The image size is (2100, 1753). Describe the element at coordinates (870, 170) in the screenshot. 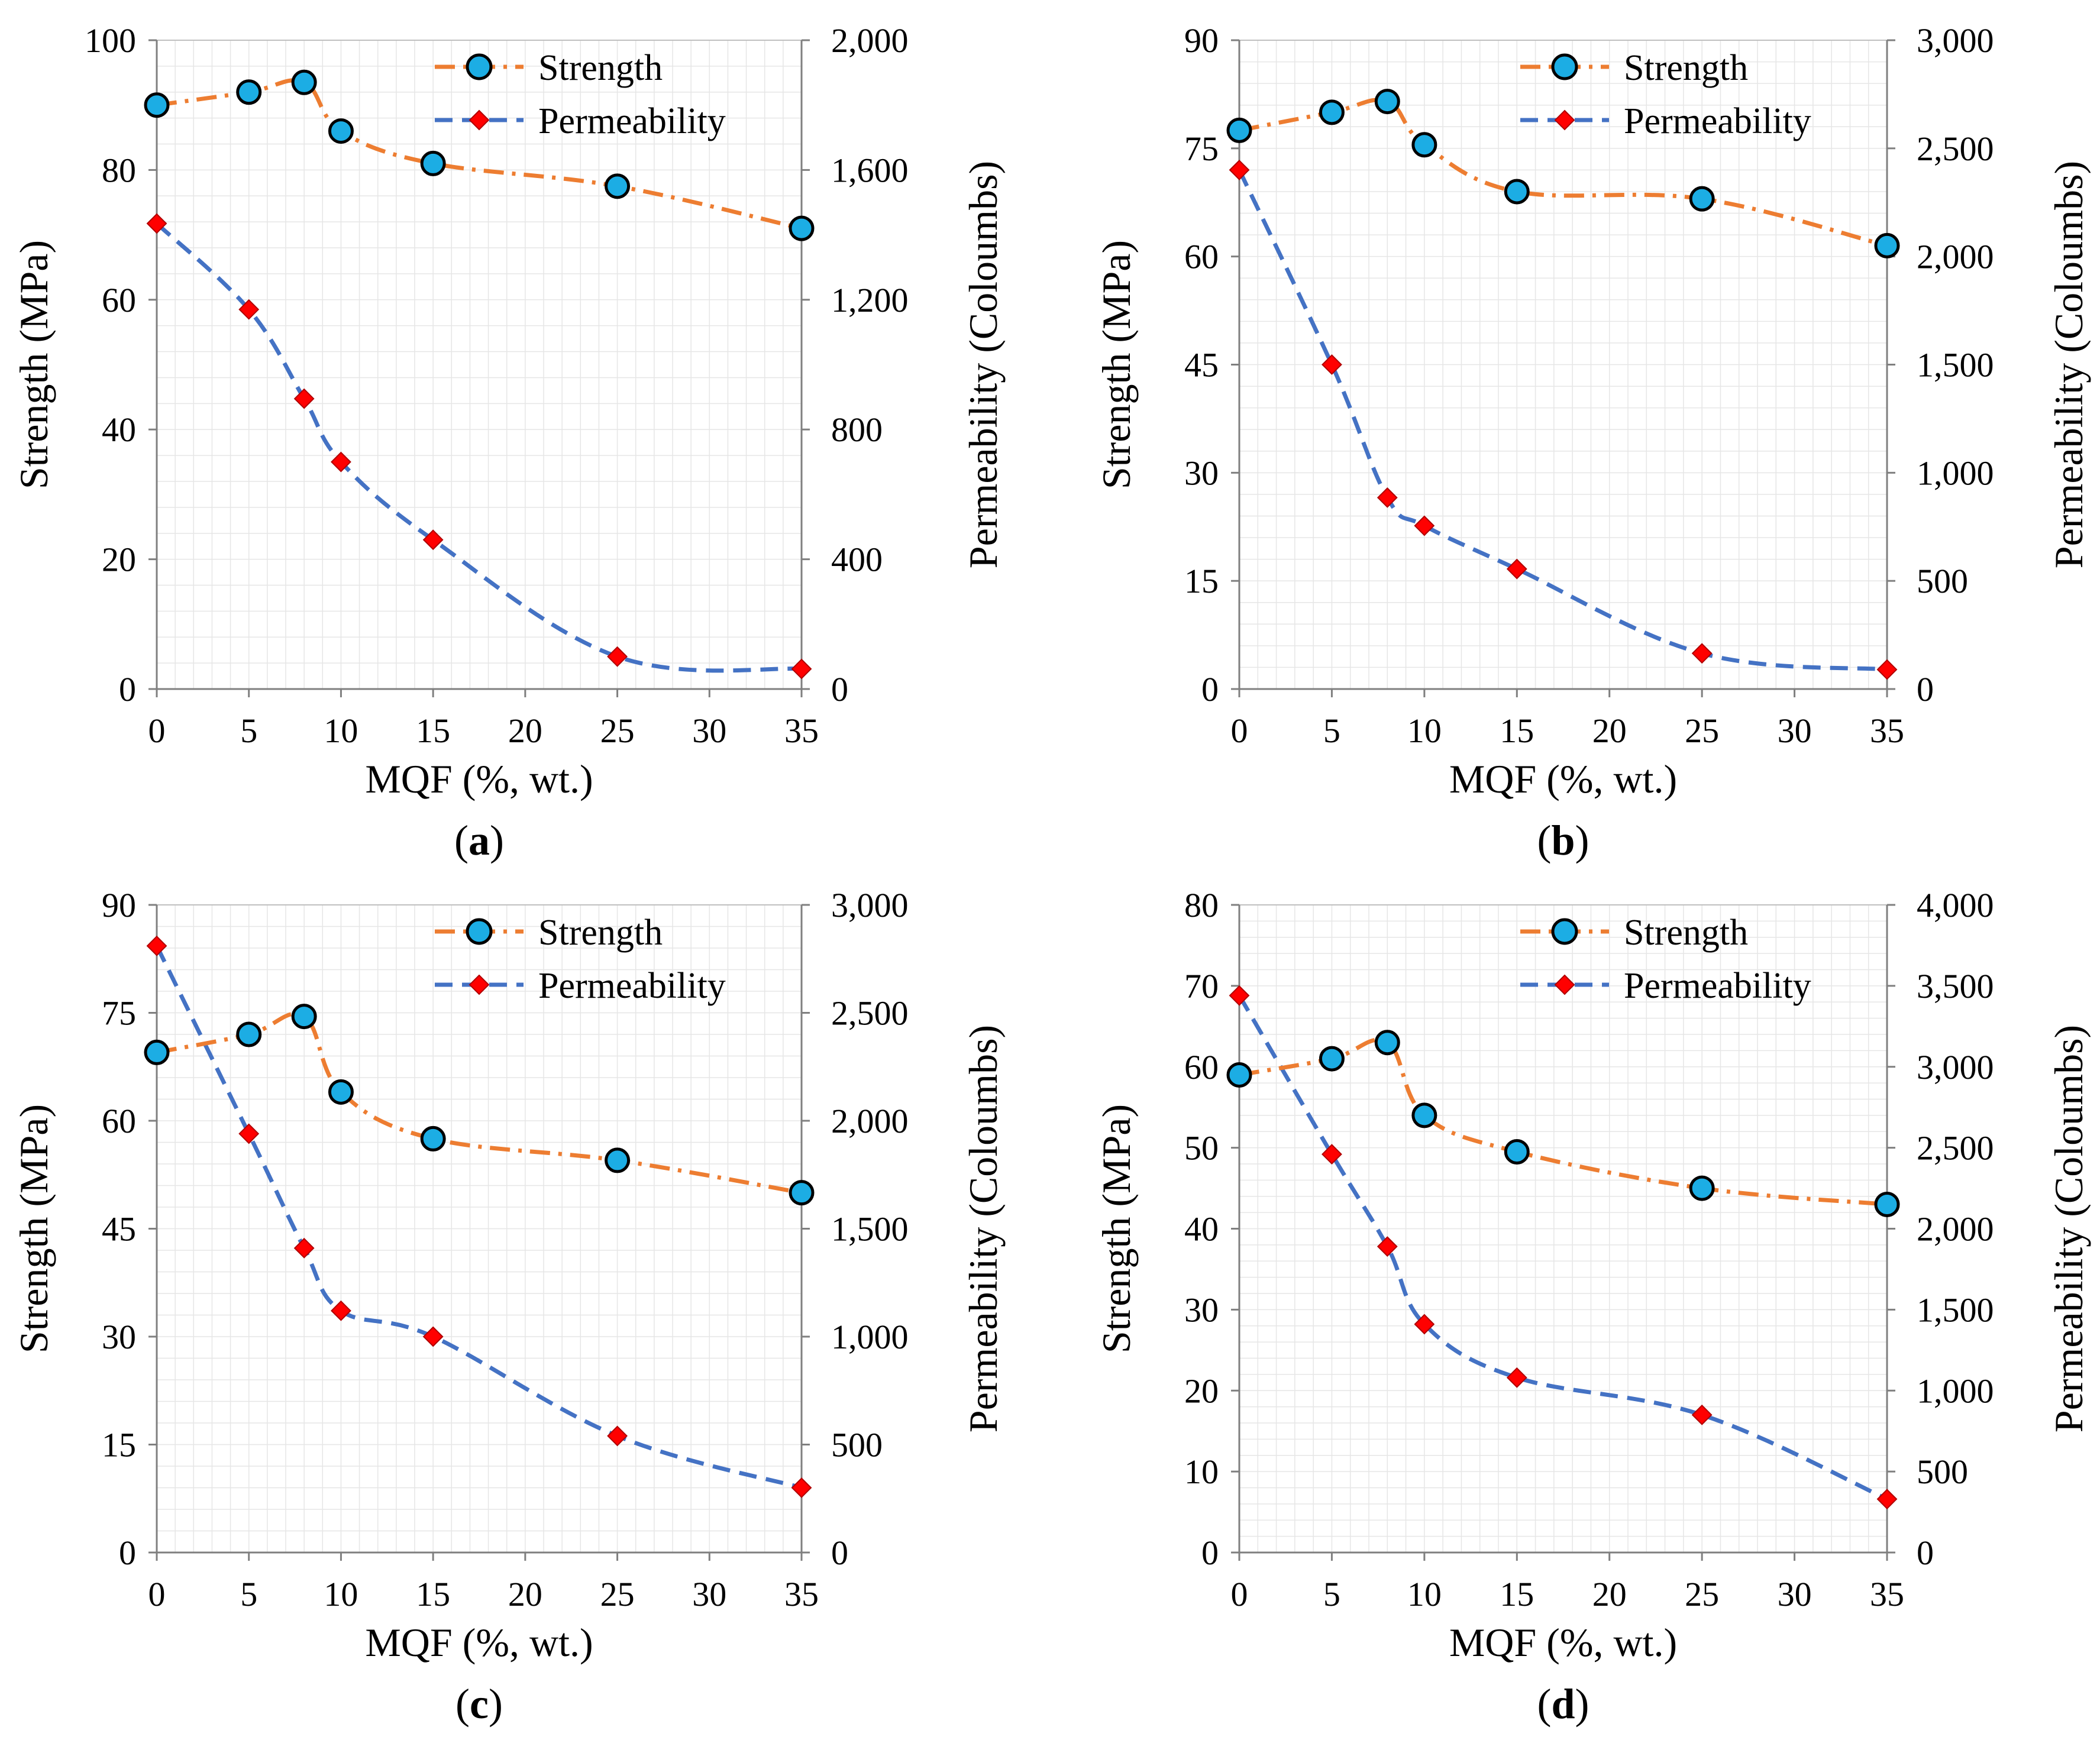

I see `y-right-tick-label: 1,600` at that location.